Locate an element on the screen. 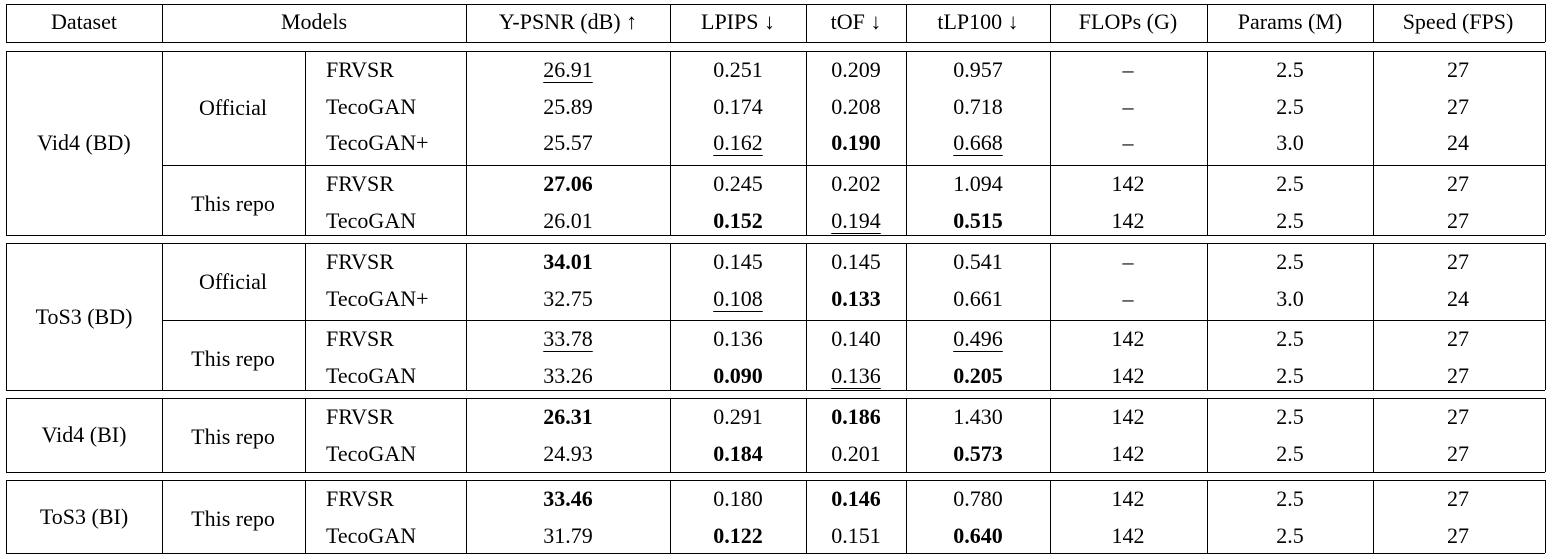  tof-value: 0.151 is located at coordinates (856, 535).